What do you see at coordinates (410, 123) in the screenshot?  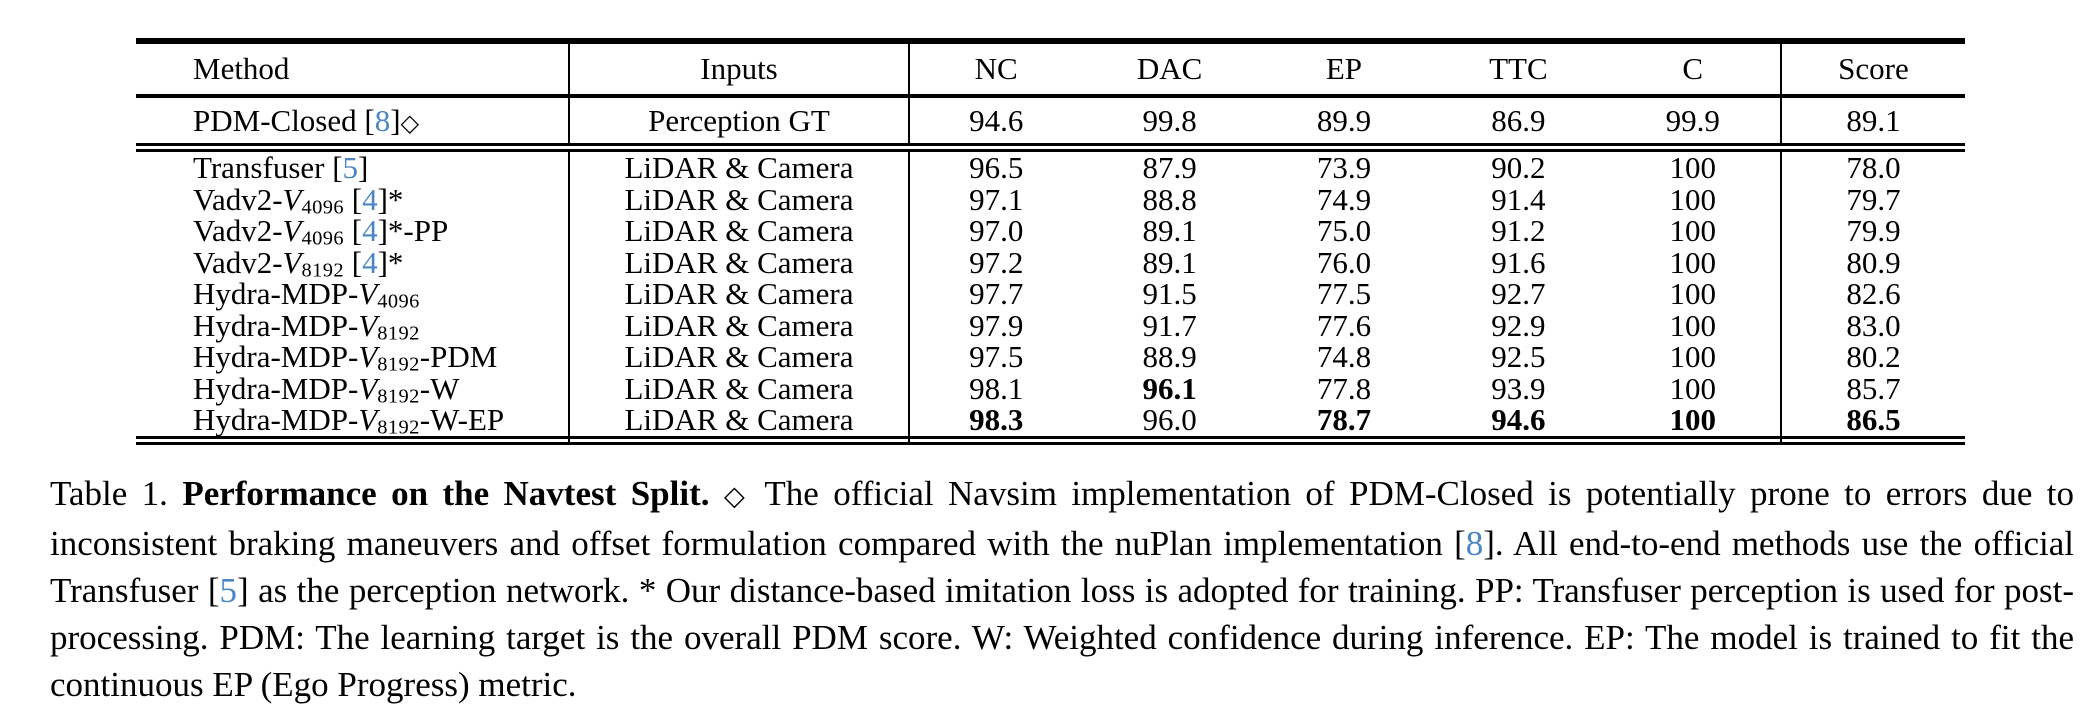 I see `text-segment: ◇` at bounding box center [410, 123].